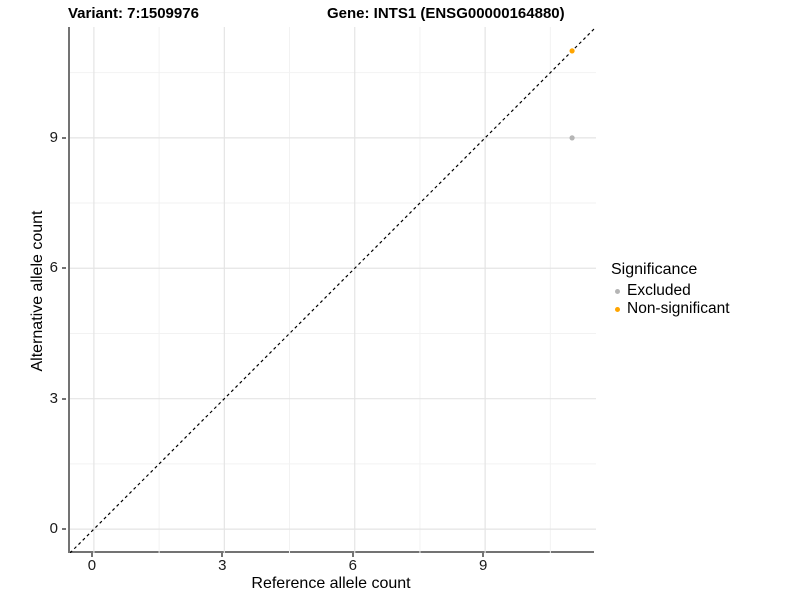 This screenshot has width=800, height=600. Describe the element at coordinates (352, 565) in the screenshot. I see `x-tick-label: 6` at that location.